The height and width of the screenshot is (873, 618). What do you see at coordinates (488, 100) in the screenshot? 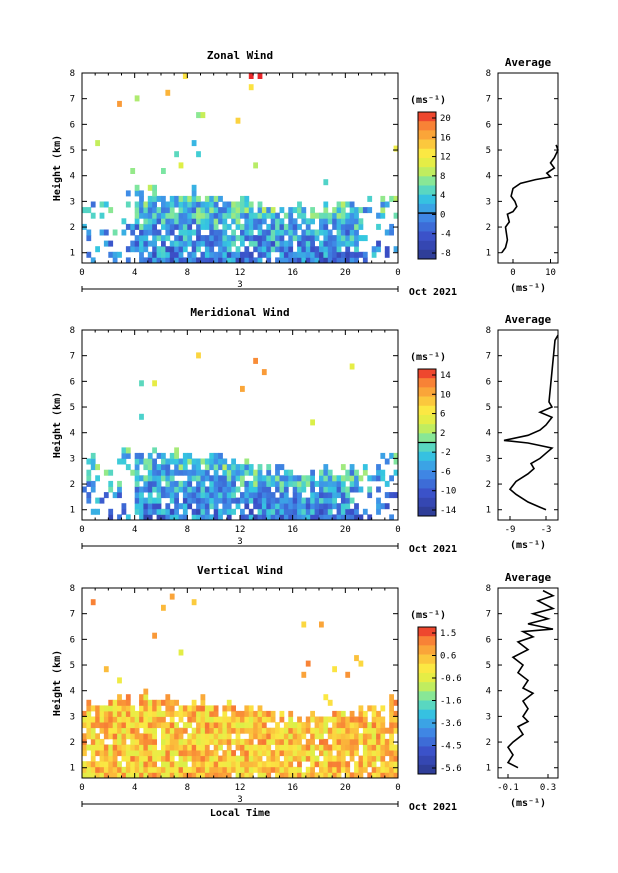
I see `average-y-tick-label: 7` at bounding box center [488, 100].